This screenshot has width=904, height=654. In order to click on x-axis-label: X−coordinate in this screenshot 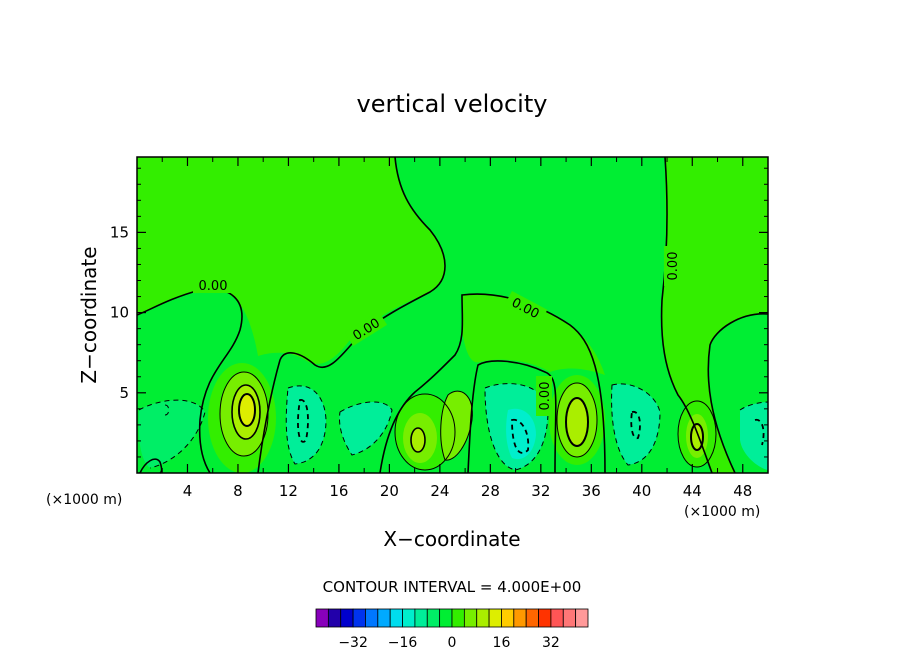, I will do `click(451, 539)`.